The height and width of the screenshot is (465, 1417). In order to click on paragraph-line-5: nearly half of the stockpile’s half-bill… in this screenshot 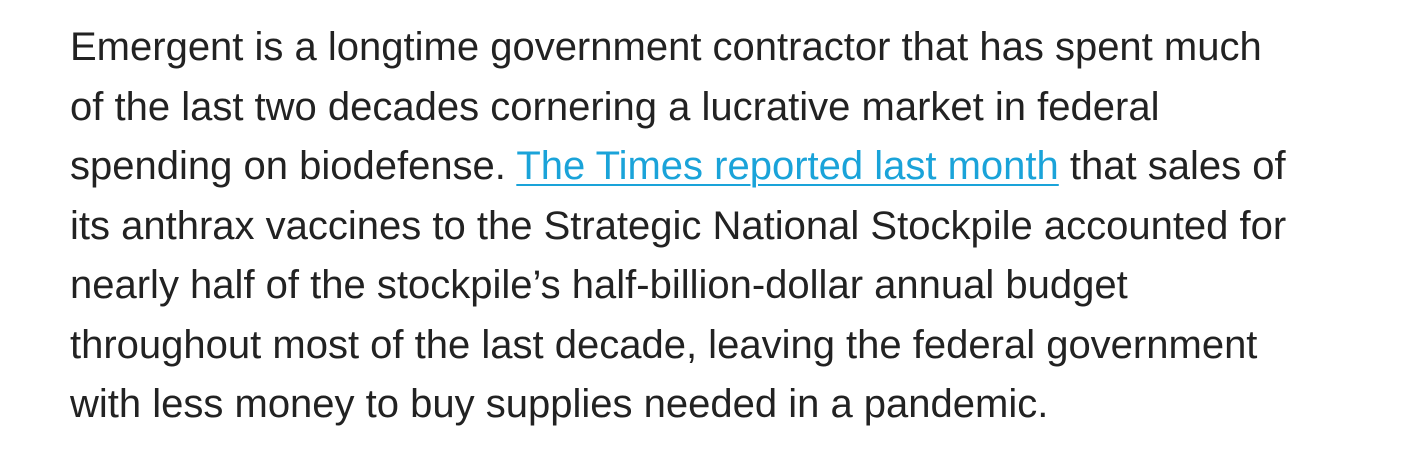, I will do `click(599, 285)`.